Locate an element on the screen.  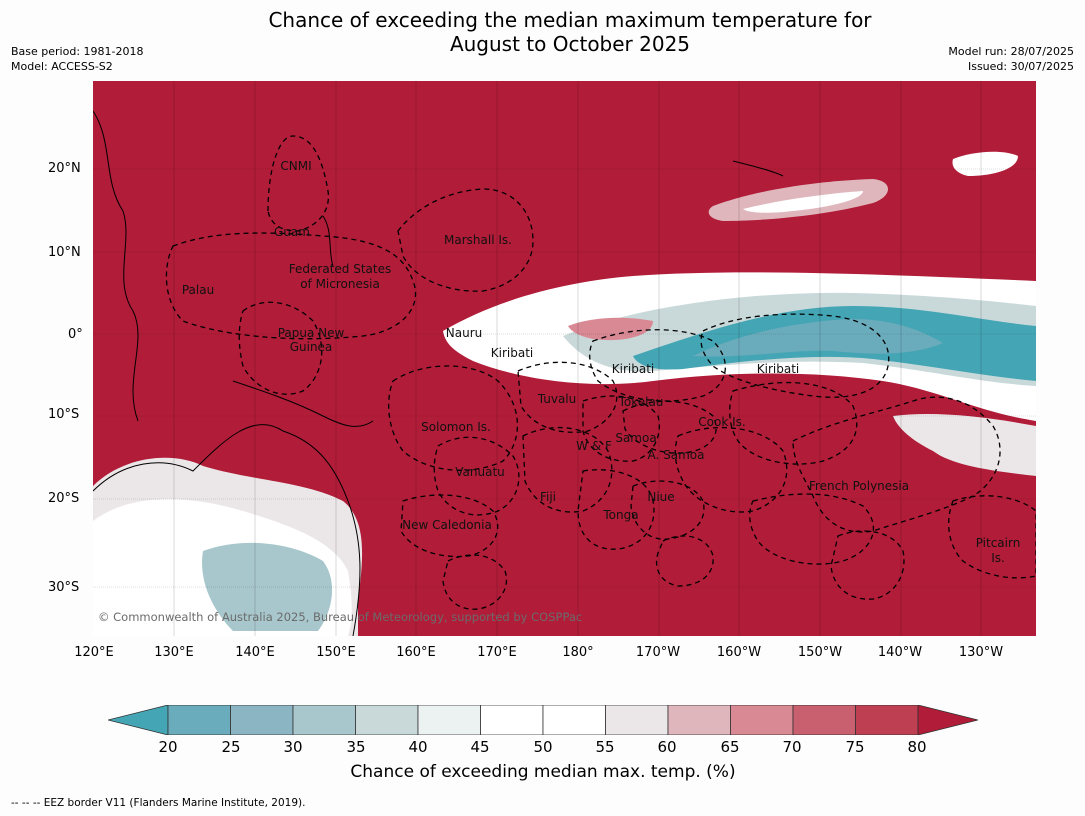
place-label: Solomon Is. is located at coordinates (456, 427).